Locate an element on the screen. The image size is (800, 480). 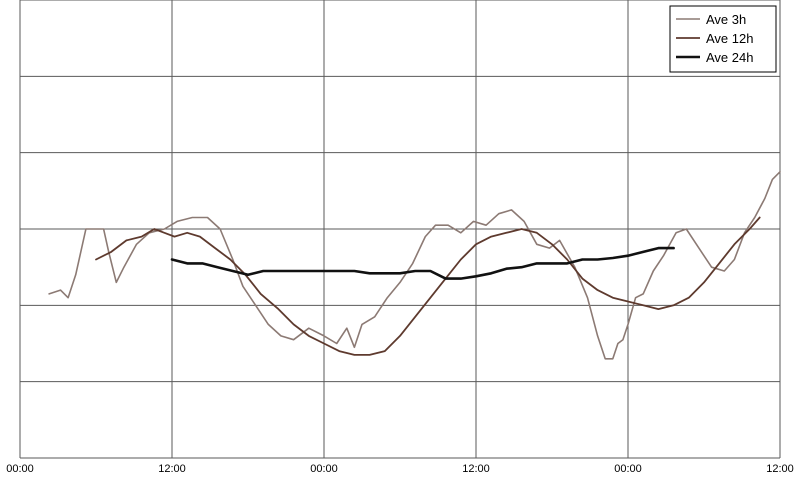
x-axis-ticks: 00:00 12:00 00:00 12:00 00:00 12:00 is located at coordinates (400, 469).